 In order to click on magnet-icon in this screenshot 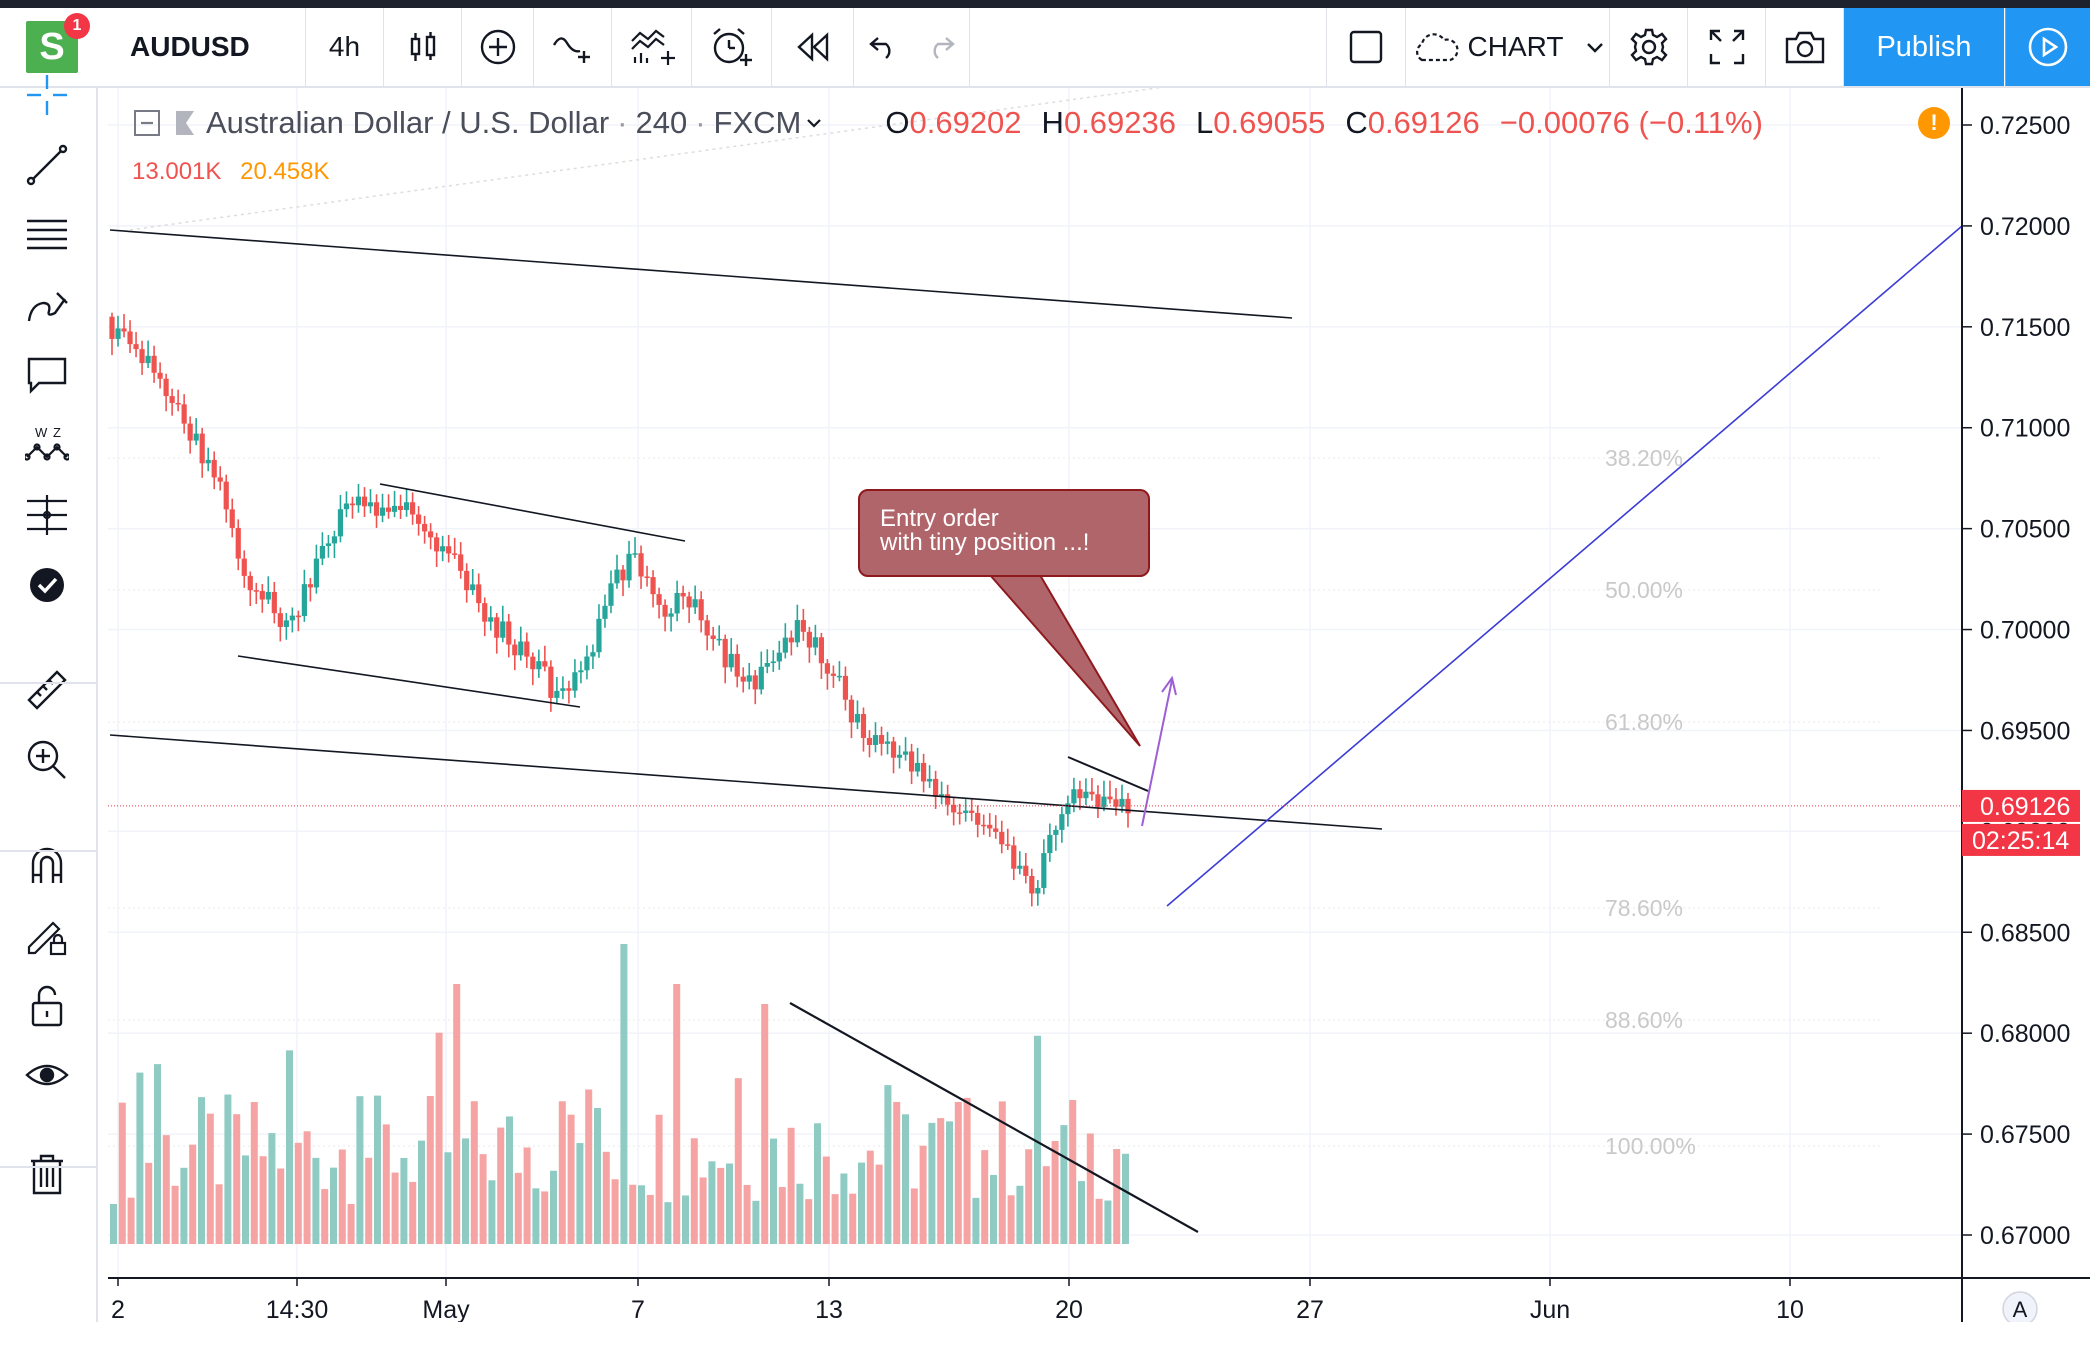, I will do `click(47, 865)`.